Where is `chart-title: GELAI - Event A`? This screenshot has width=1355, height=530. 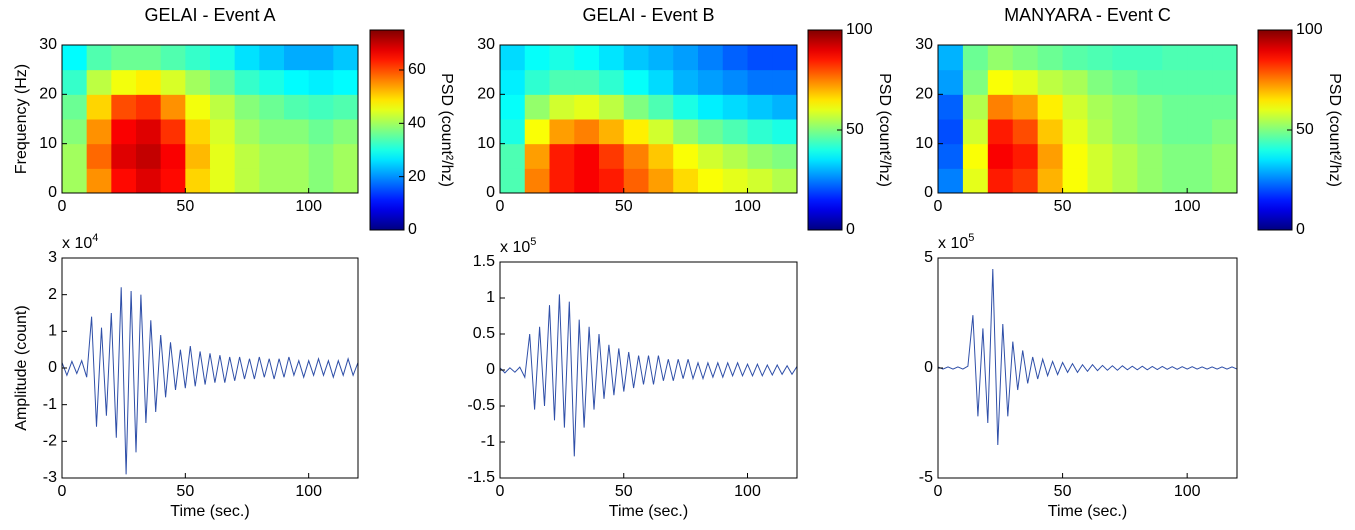
chart-title: GELAI - Event A is located at coordinates (209, 15).